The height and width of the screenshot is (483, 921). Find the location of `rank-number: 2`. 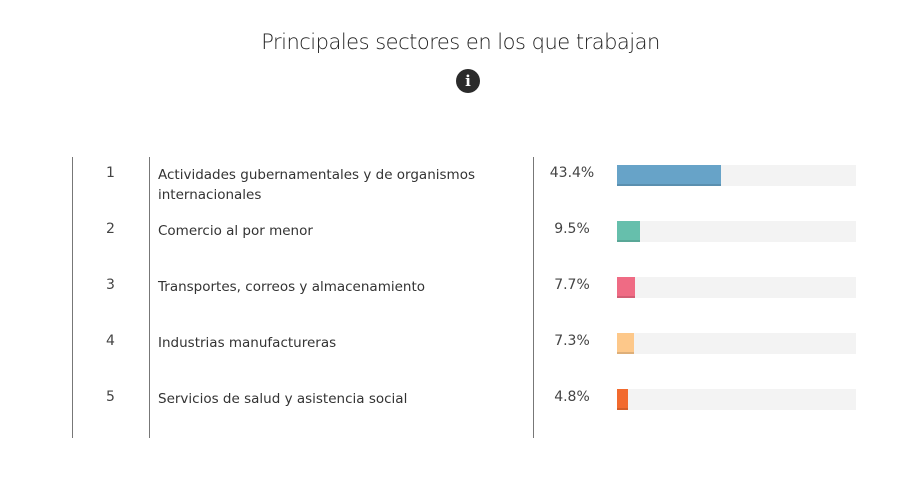

rank-number: 2 is located at coordinates (110, 229).